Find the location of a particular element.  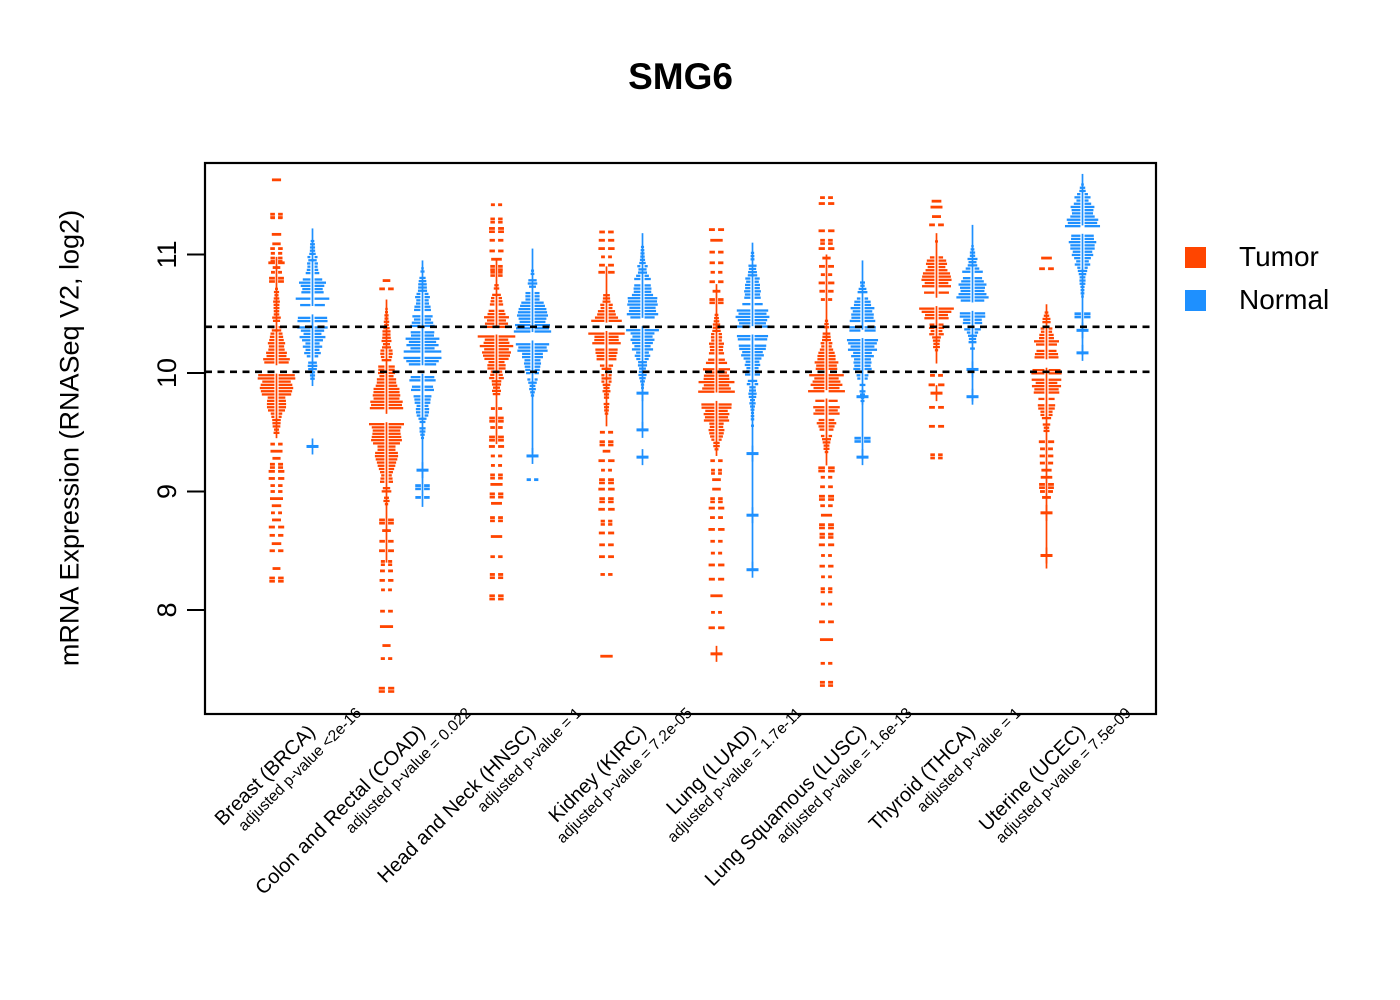

legend-item-tumor: Tumor is located at coordinates (1257, 257).